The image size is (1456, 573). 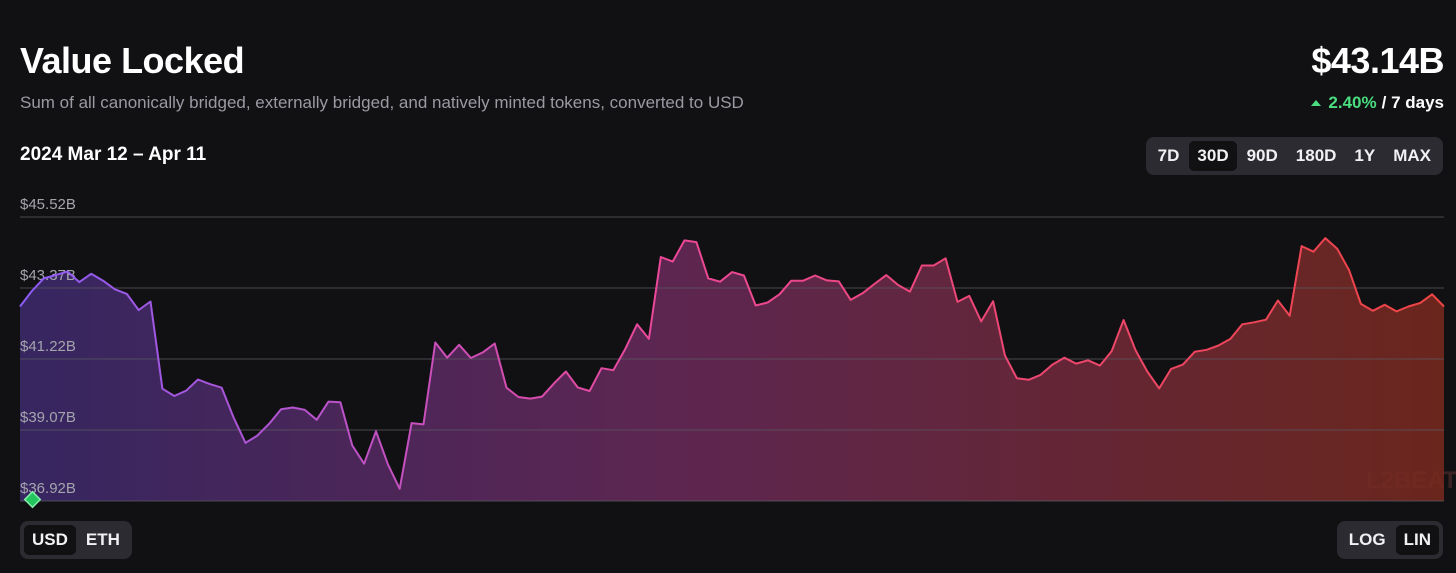 I want to click on scale-selector: LOG LIN, so click(x=1389, y=540).